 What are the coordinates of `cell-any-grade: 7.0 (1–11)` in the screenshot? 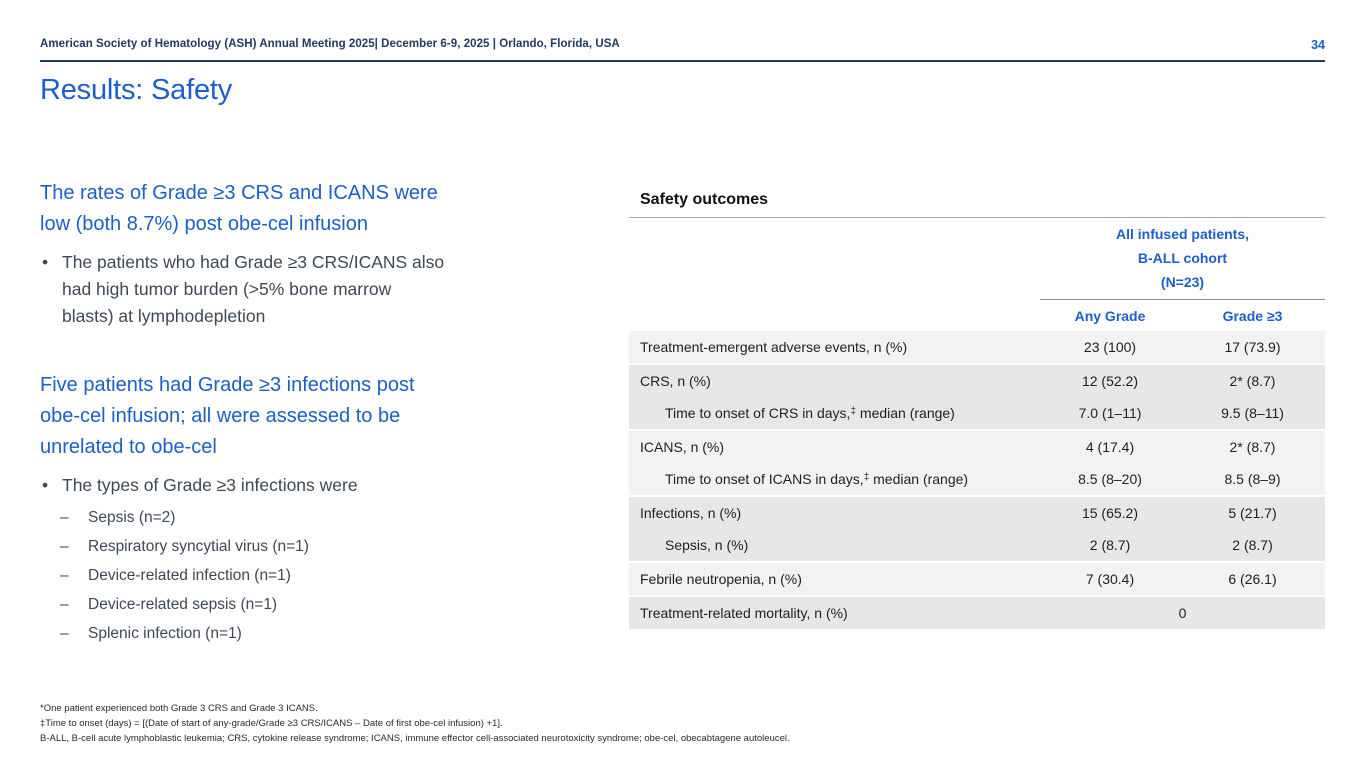 It's located at (1110, 413).